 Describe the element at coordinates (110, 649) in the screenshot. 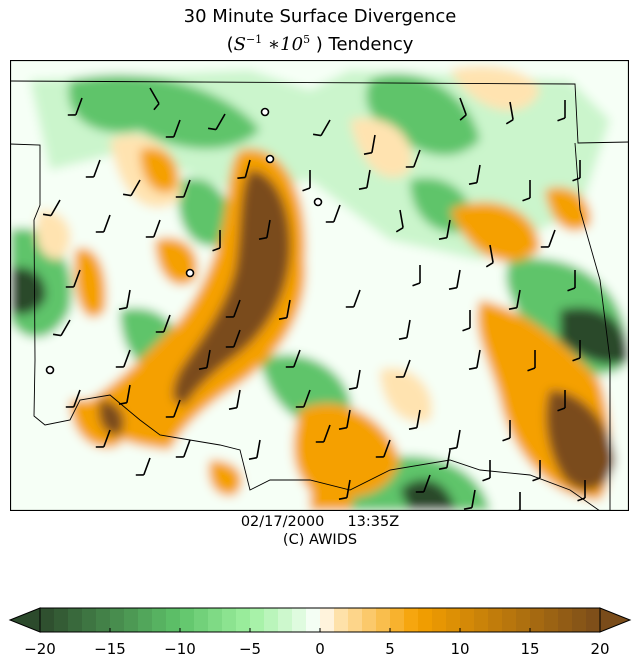

I see `colorbar-tick-label: −15` at that location.